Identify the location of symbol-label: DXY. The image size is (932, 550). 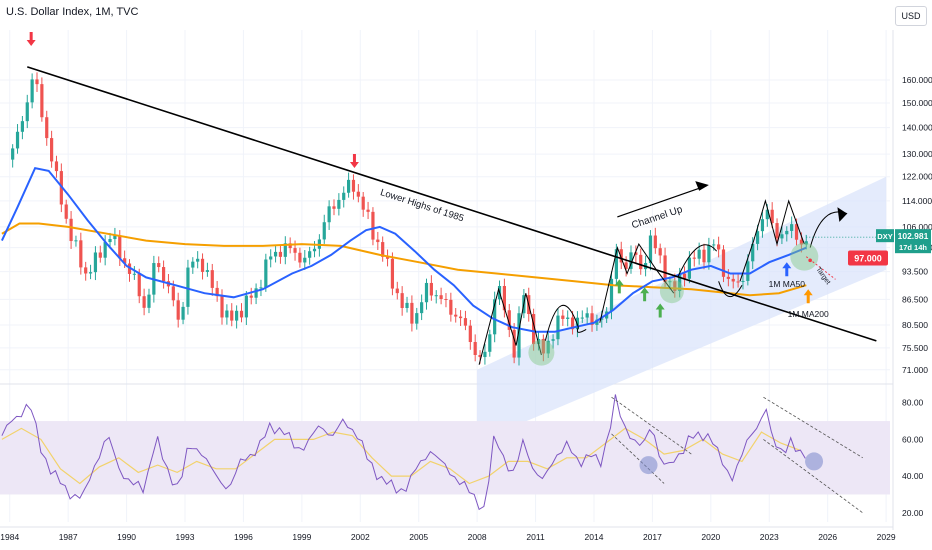
(884, 236).